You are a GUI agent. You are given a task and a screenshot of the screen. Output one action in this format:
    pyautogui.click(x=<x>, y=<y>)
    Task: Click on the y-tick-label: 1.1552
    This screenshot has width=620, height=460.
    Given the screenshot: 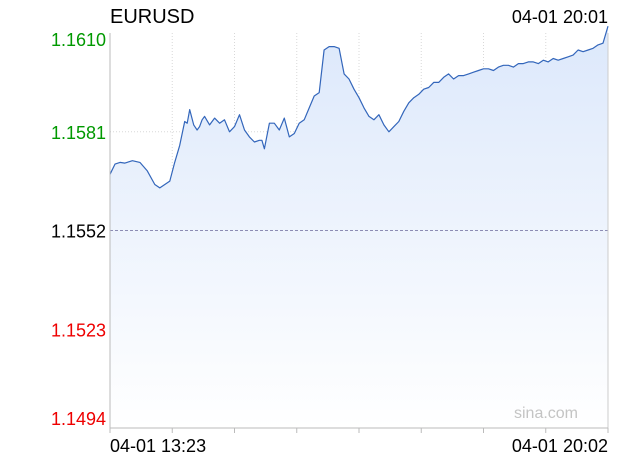 What is the action you would take?
    pyautogui.click(x=78, y=232)
    